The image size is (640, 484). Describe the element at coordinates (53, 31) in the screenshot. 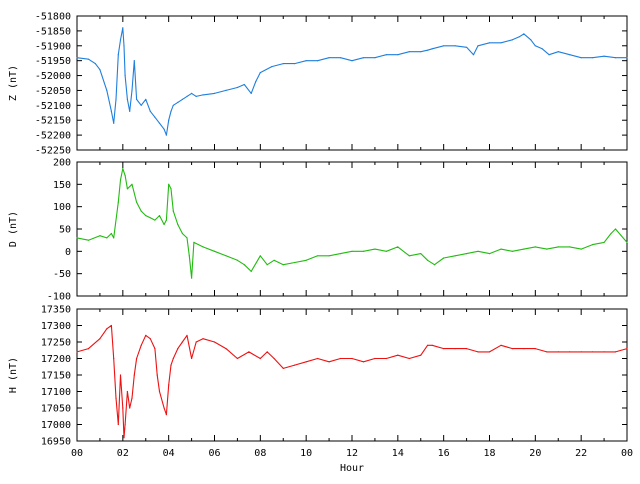

I see `y-tick-label: -51850` at that location.